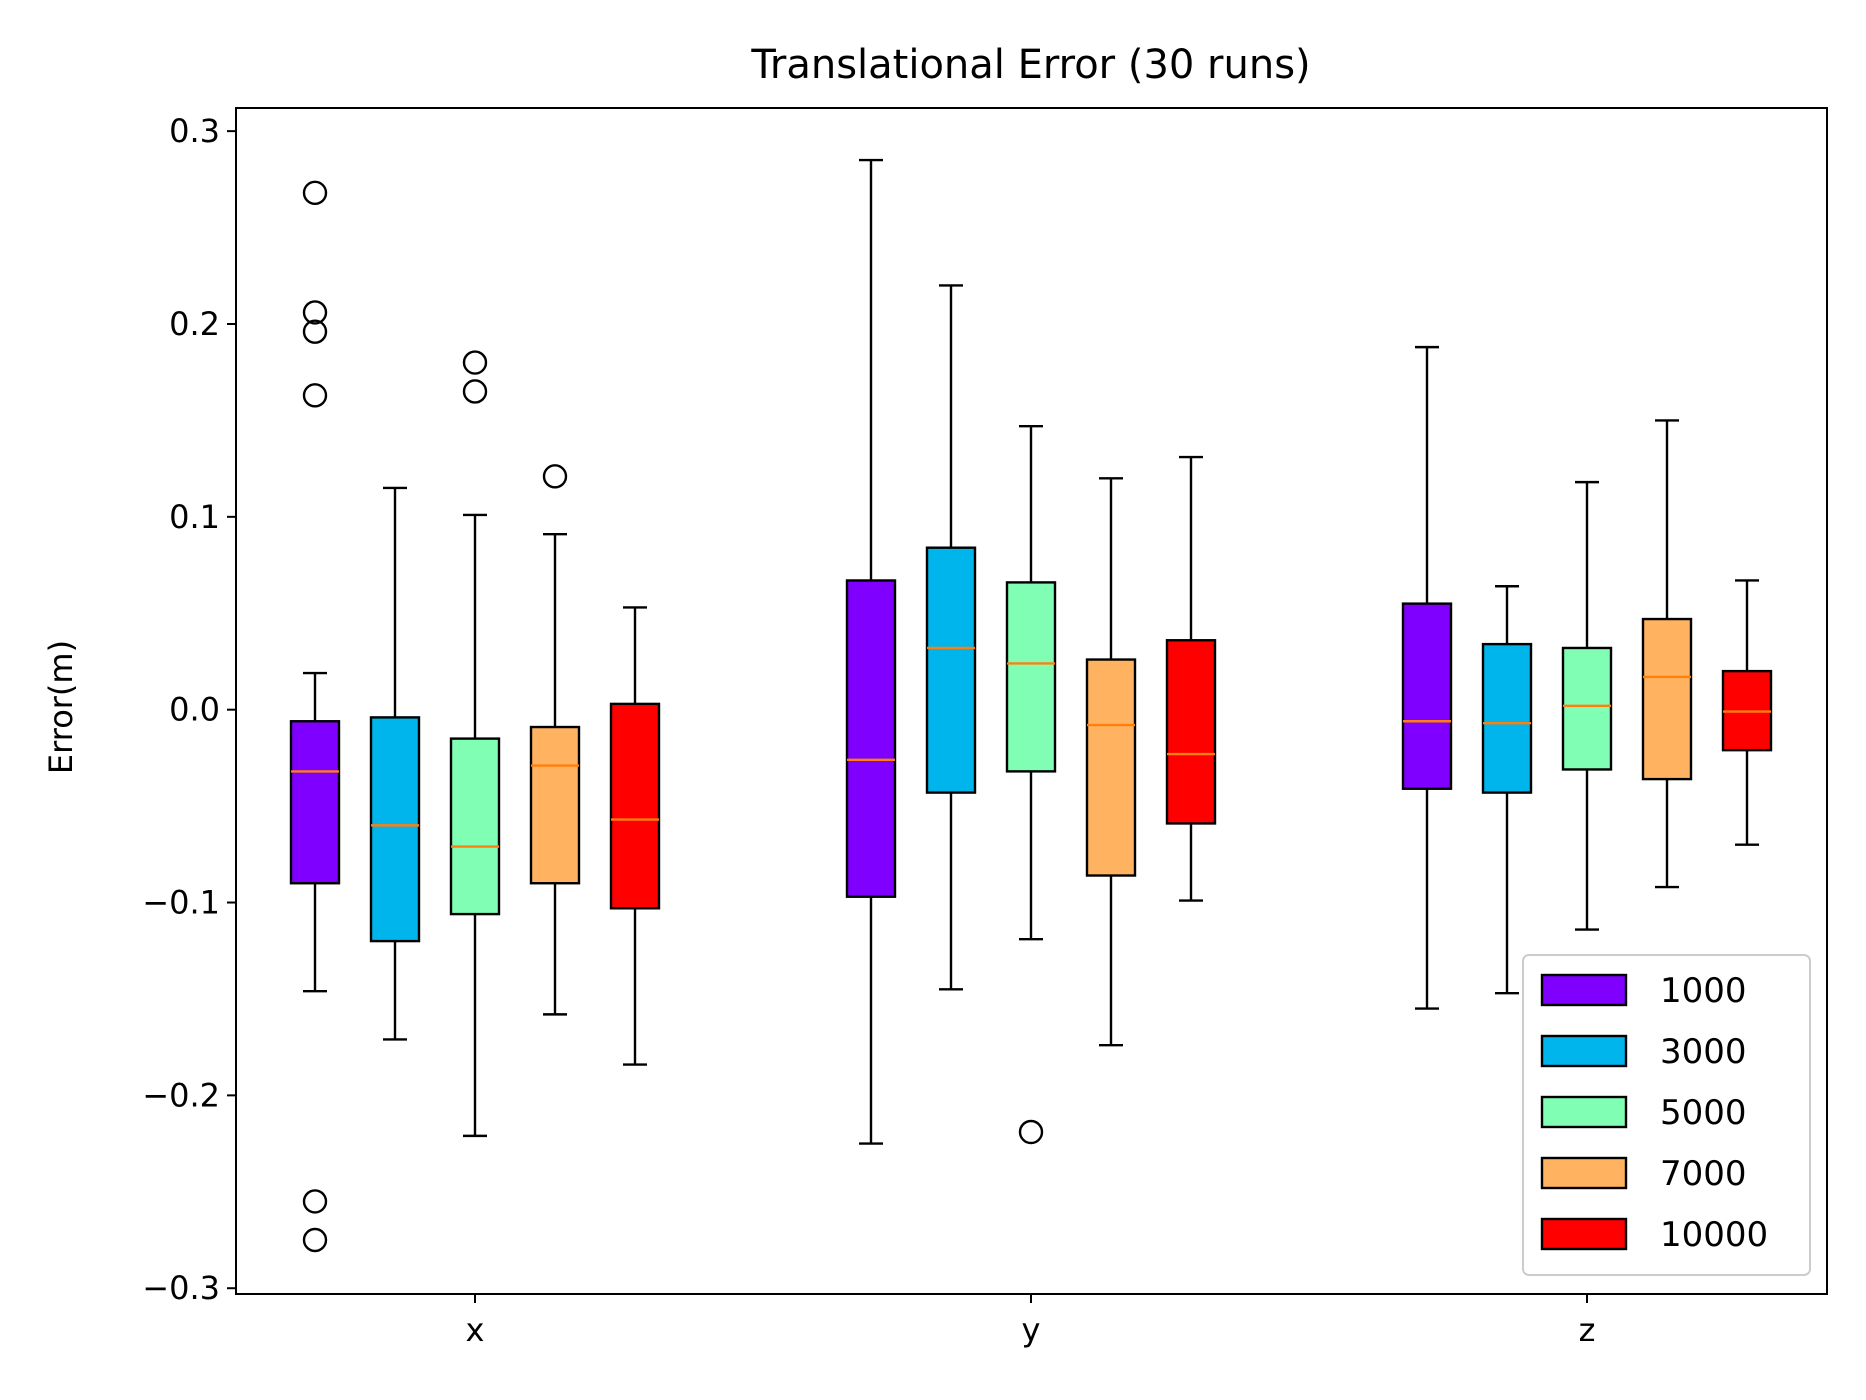 The height and width of the screenshot is (1400, 1866). I want to click on box-1000-z, so click(1427, 677).